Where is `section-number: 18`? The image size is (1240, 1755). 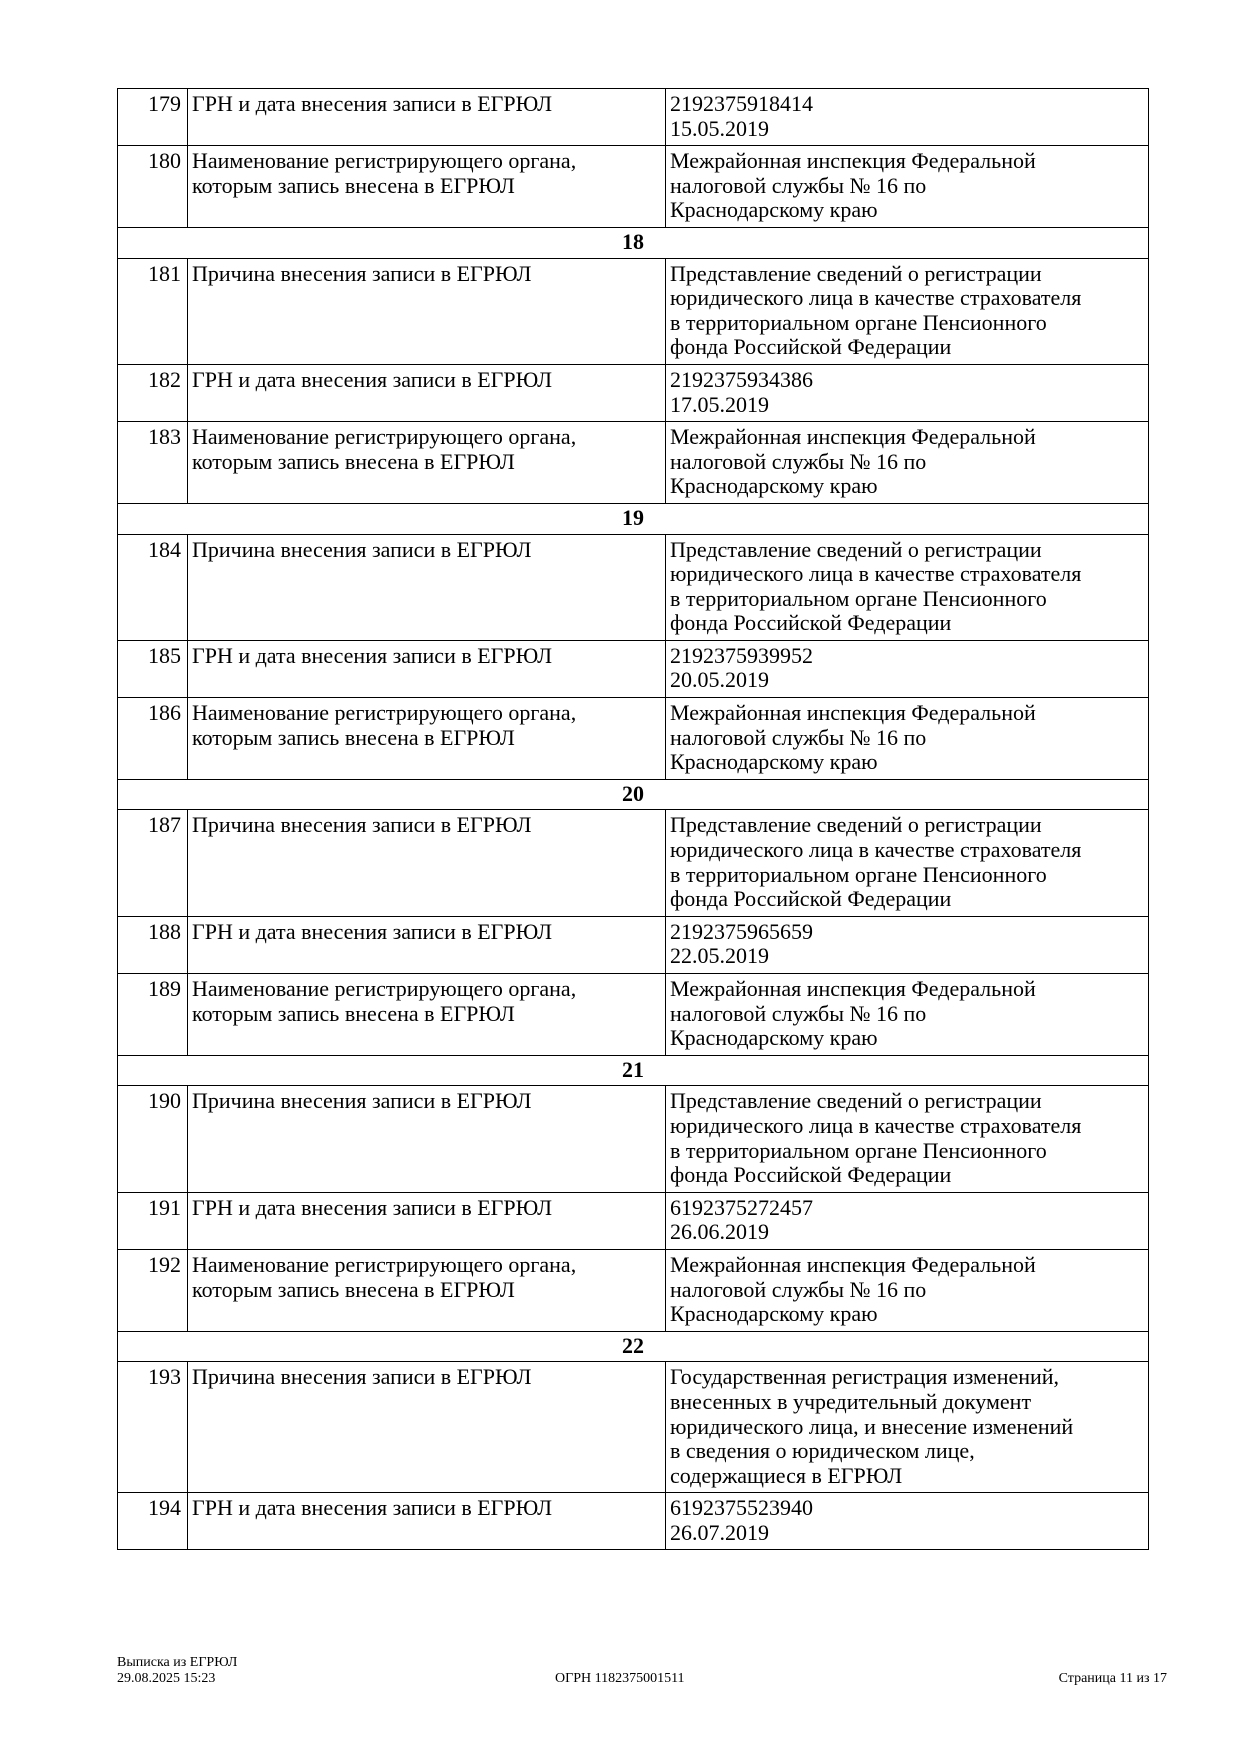 section-number: 18 is located at coordinates (633, 242).